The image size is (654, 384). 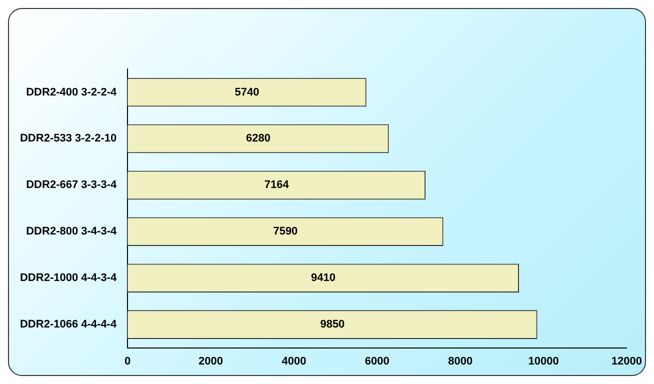 What do you see at coordinates (69, 324) in the screenshot?
I see `y-tick-label: DDR2-1066 4-4-4-4` at bounding box center [69, 324].